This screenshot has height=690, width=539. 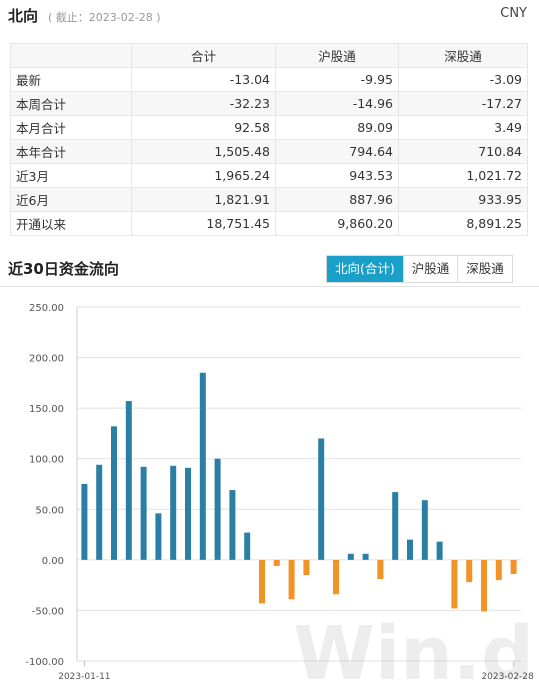 I want to click on shenzhen-cell: 1,021.72, so click(x=463, y=175).